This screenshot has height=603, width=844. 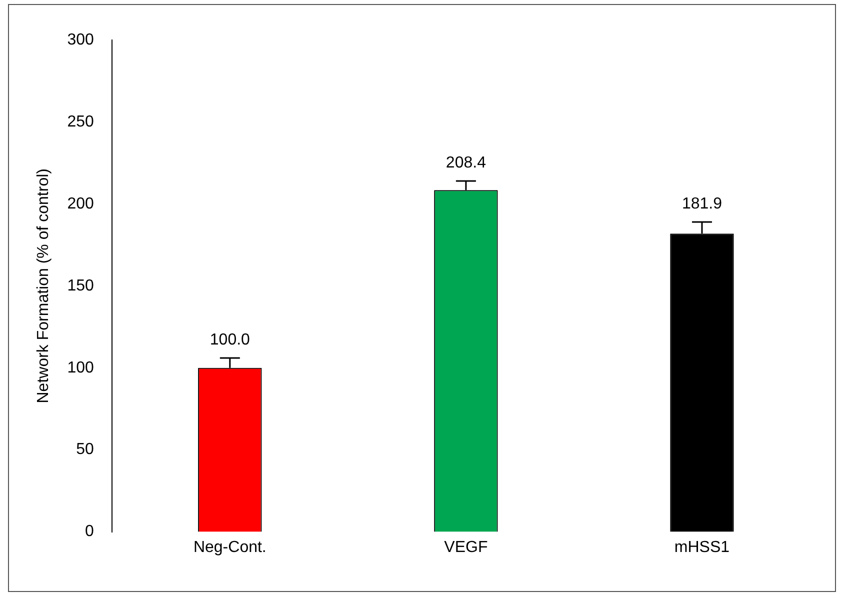 I want to click on x-tick-label: Neg-Cont., so click(x=229, y=547).